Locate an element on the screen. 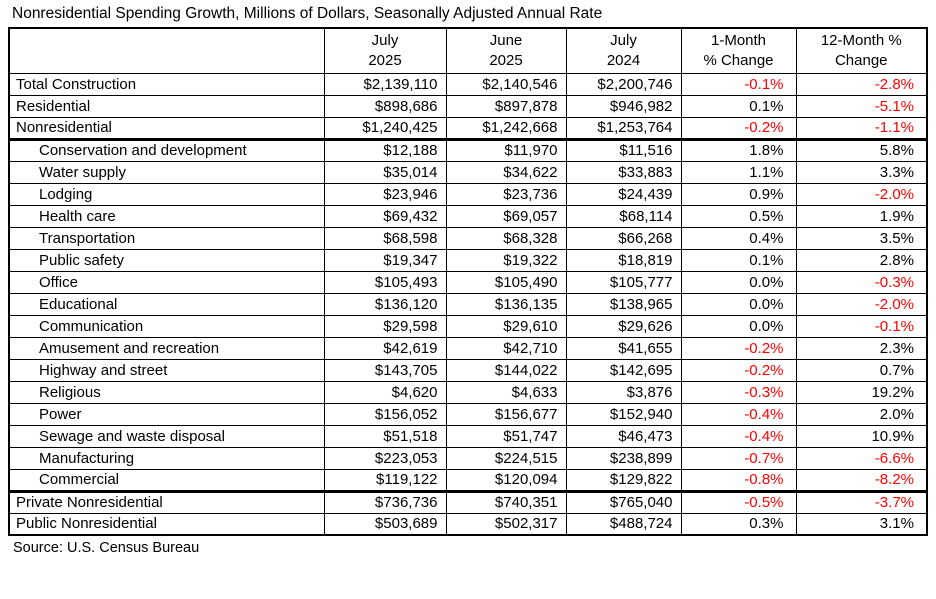  value-cell: $740,351 is located at coordinates (506, 502).